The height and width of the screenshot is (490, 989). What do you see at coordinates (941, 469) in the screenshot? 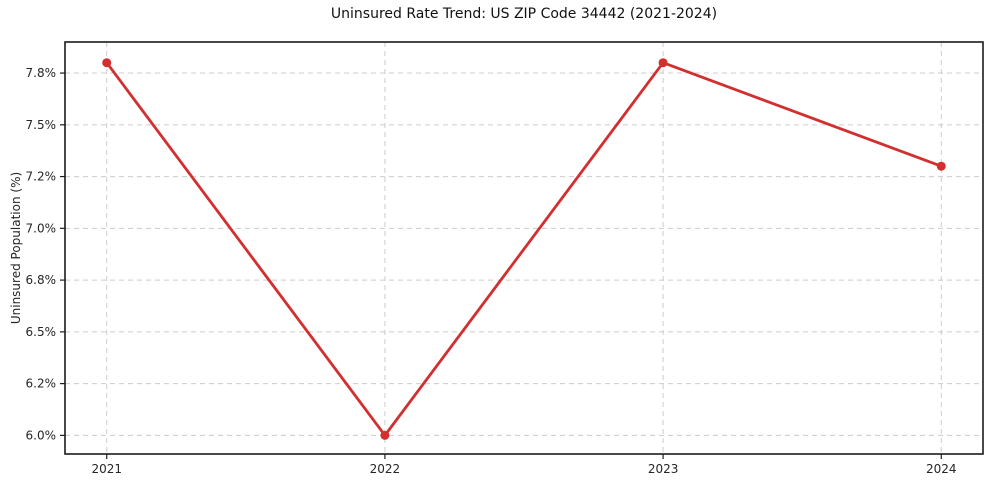
I see `x-tick-label: 2024` at bounding box center [941, 469].